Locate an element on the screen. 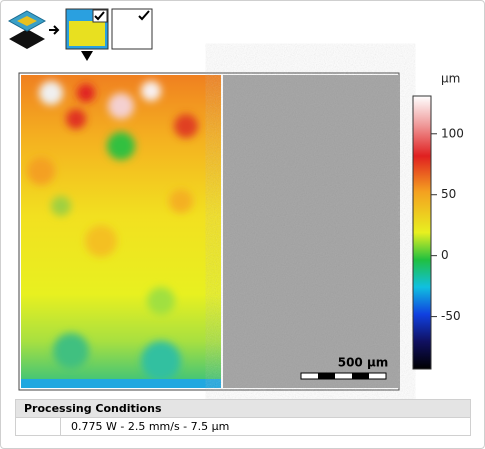  colorbar-tick-label: 0 is located at coordinates (445, 255).